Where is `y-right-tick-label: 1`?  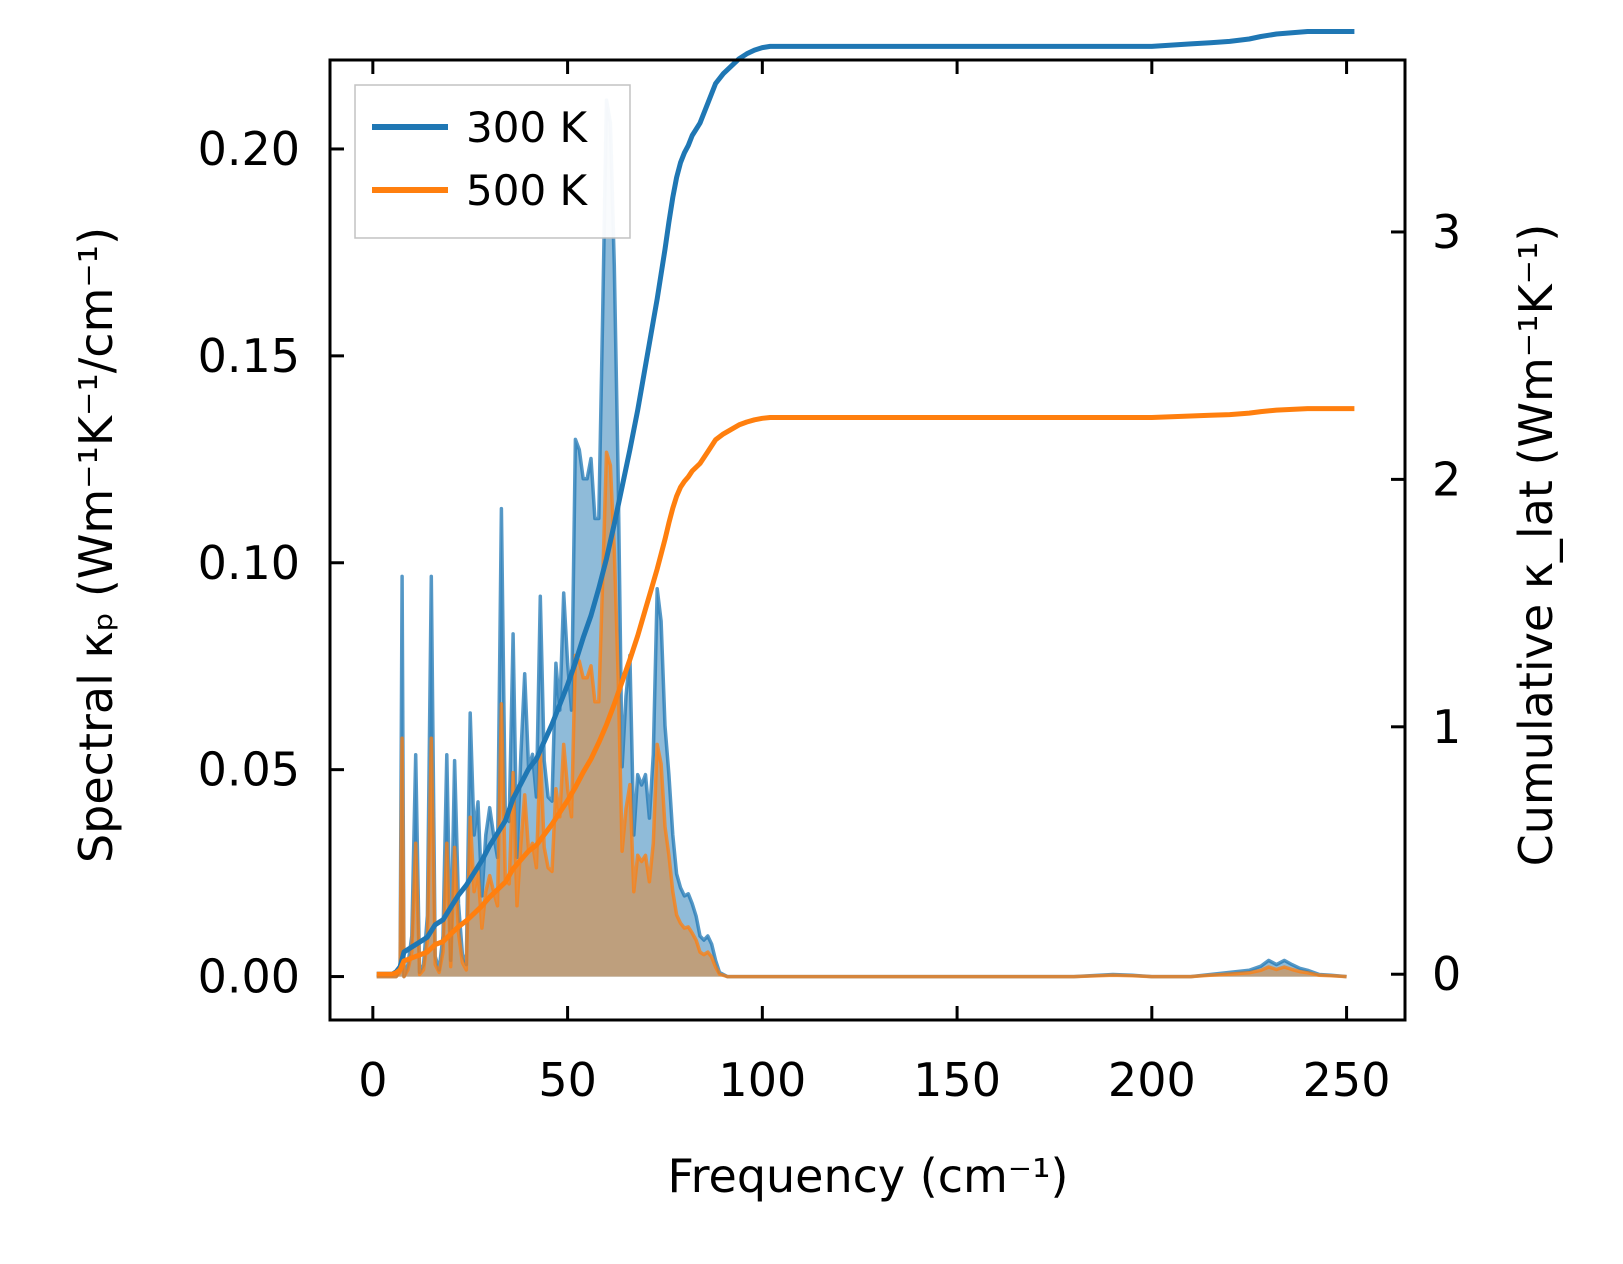 y-right-tick-label: 1 is located at coordinates (1446, 727).